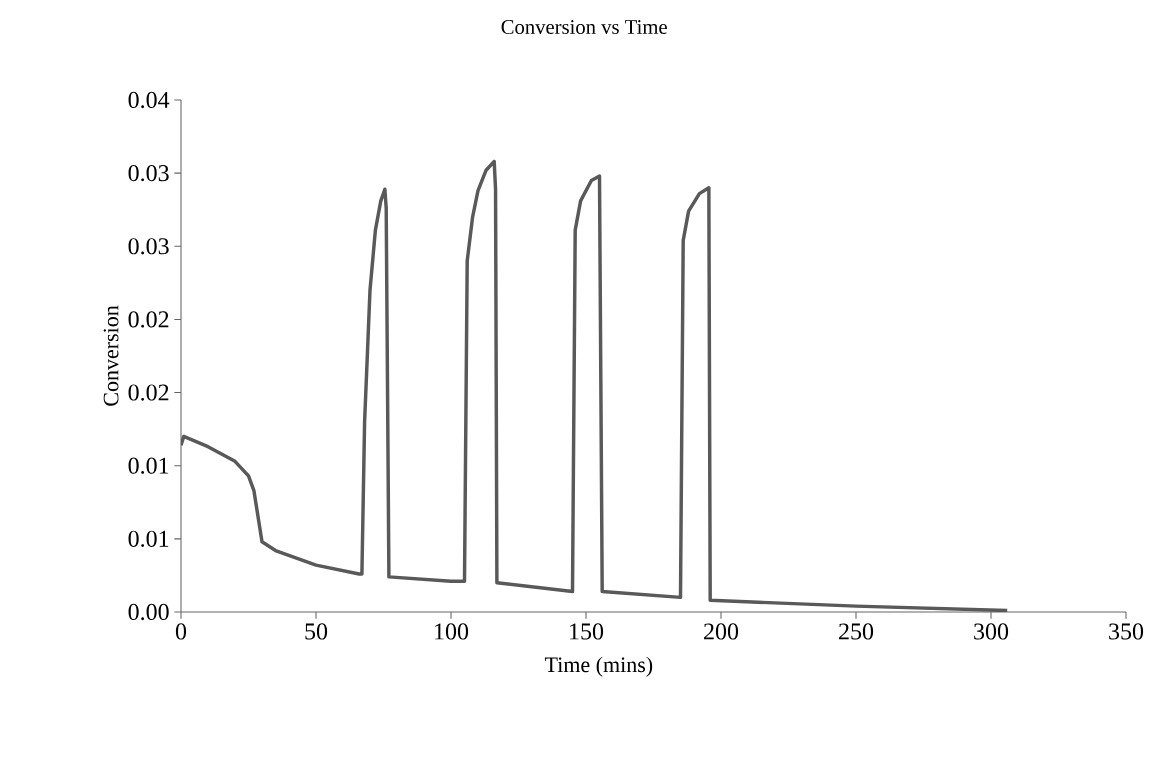 Image resolution: width=1158 pixels, height=759 pixels. I want to click on x-tick-label: 250, so click(856, 631).